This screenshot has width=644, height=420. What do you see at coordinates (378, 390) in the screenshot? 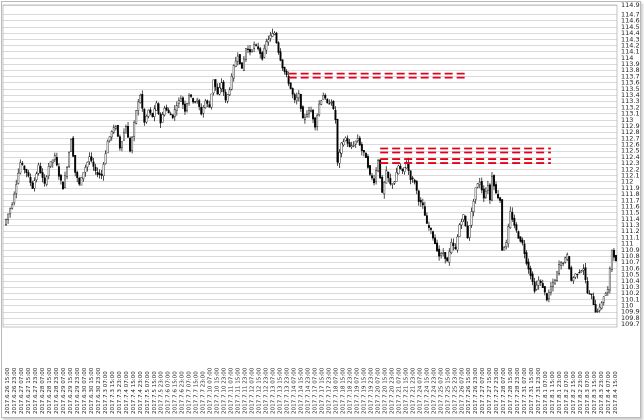
I see `x-tick-label: 2017.7.20 07:00` at bounding box center [378, 390].